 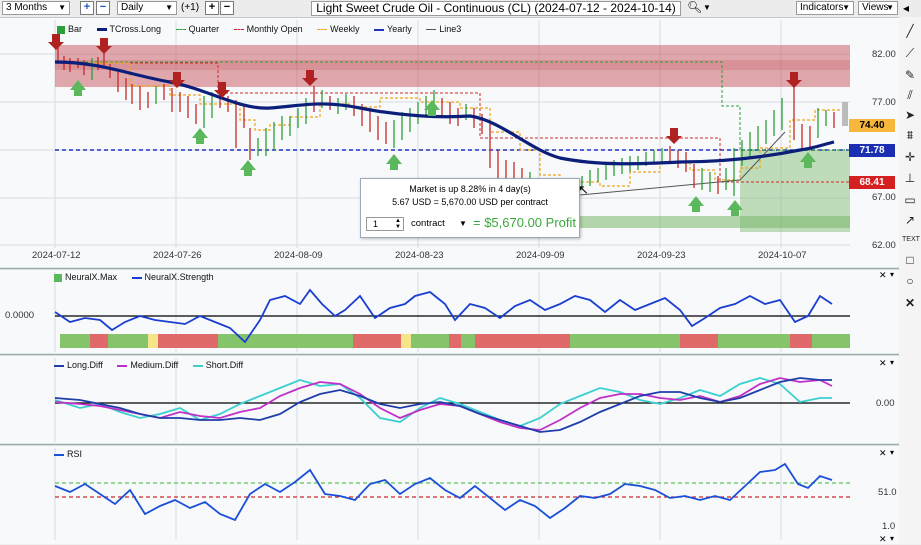 I want to click on pin-icon: ◂, so click(x=906, y=8).